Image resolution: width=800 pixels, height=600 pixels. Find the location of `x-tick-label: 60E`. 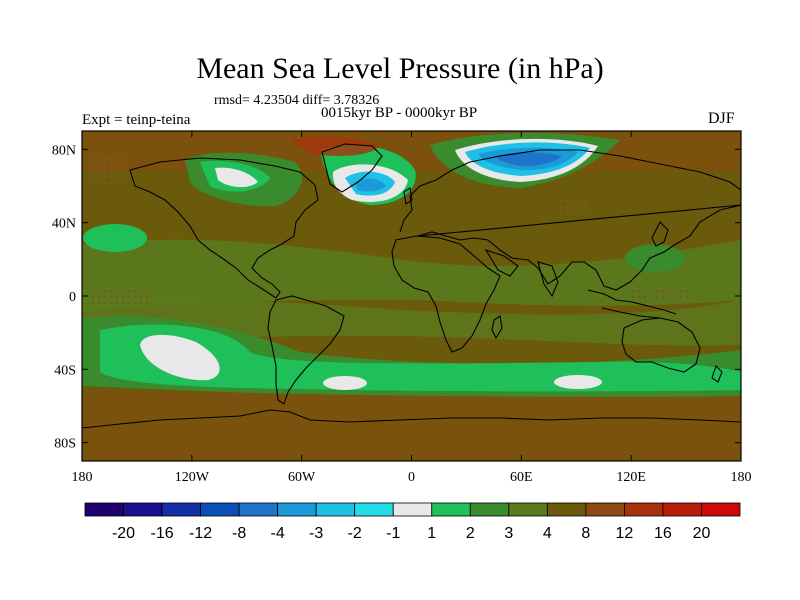

x-tick-label: 60E is located at coordinates (521, 477).